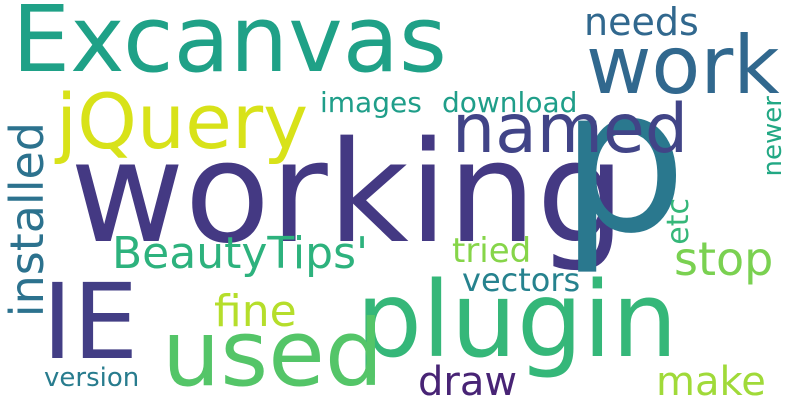 The image size is (800, 400). Describe the element at coordinates (492, 251) in the screenshot. I see `word-tried: tried` at that location.